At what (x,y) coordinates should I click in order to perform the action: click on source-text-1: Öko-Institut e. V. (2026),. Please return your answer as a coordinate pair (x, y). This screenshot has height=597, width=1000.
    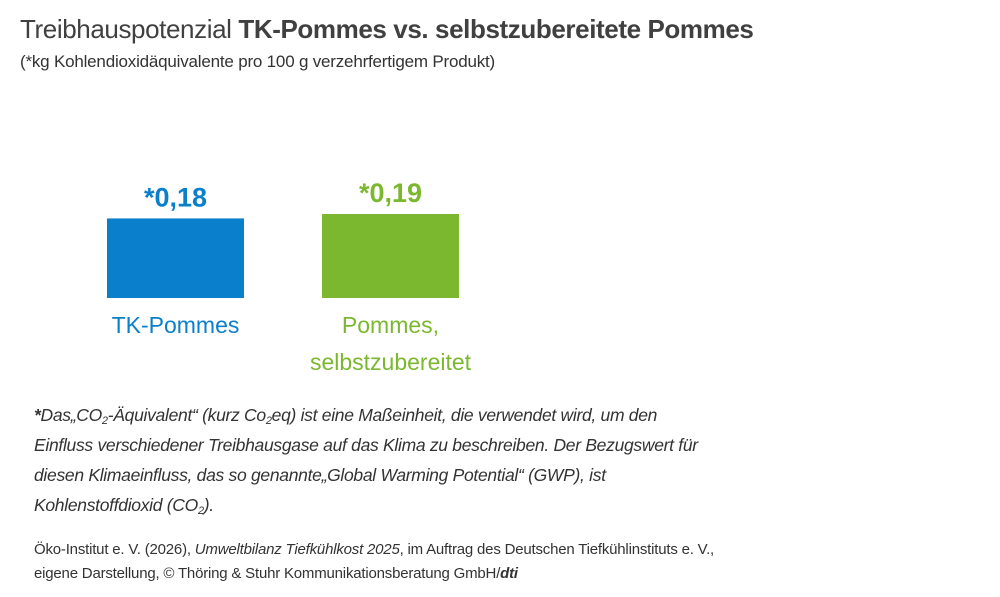
    Looking at the image, I should click on (114, 549).